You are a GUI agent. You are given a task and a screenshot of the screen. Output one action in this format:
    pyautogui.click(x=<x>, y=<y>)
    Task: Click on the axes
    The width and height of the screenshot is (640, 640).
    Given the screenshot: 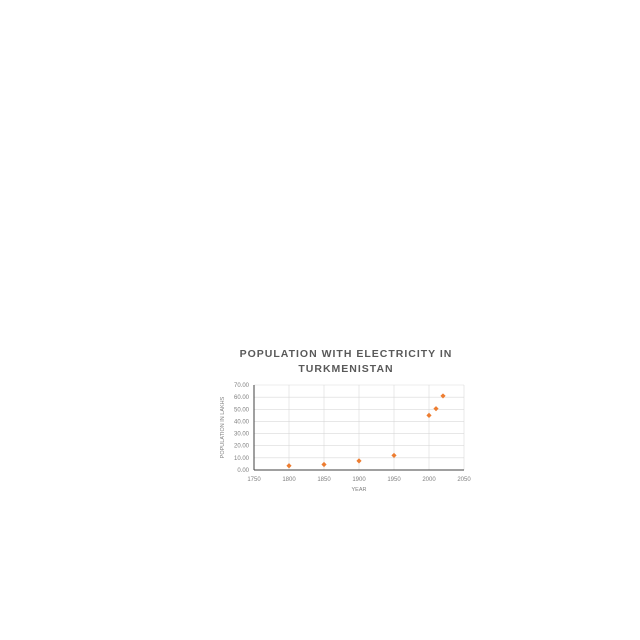 What is the action you would take?
    pyautogui.click(x=358, y=428)
    